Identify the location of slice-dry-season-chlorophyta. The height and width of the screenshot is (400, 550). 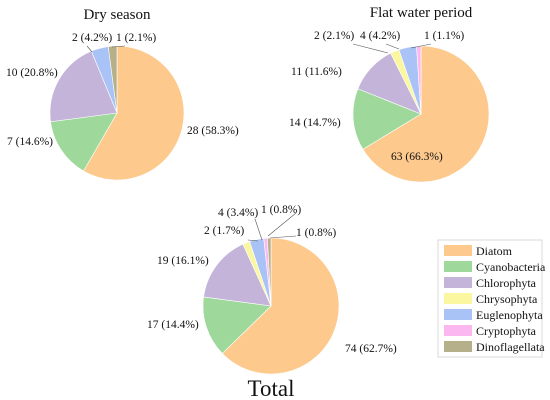
(83, 86).